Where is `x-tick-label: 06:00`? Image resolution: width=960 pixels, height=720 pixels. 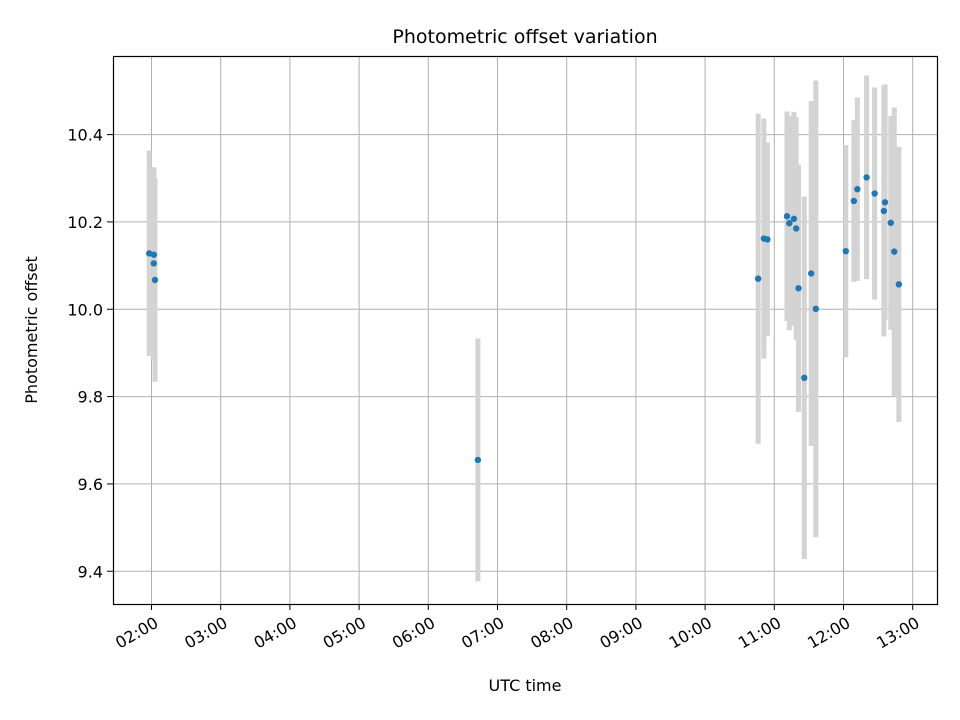
x-tick-label: 06:00 is located at coordinates (413, 633).